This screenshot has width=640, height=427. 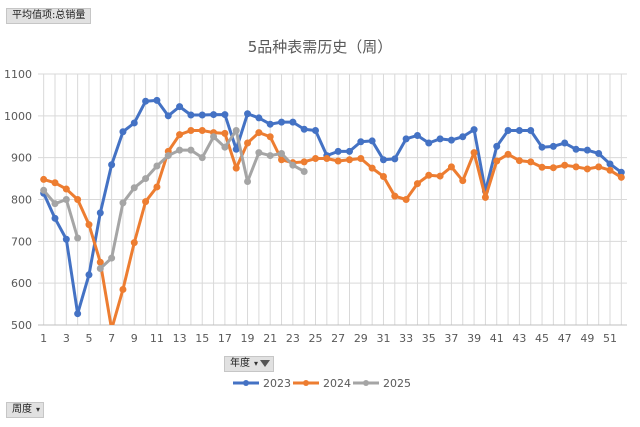 I want to click on legend-label-2023: 2023, so click(x=277, y=383).